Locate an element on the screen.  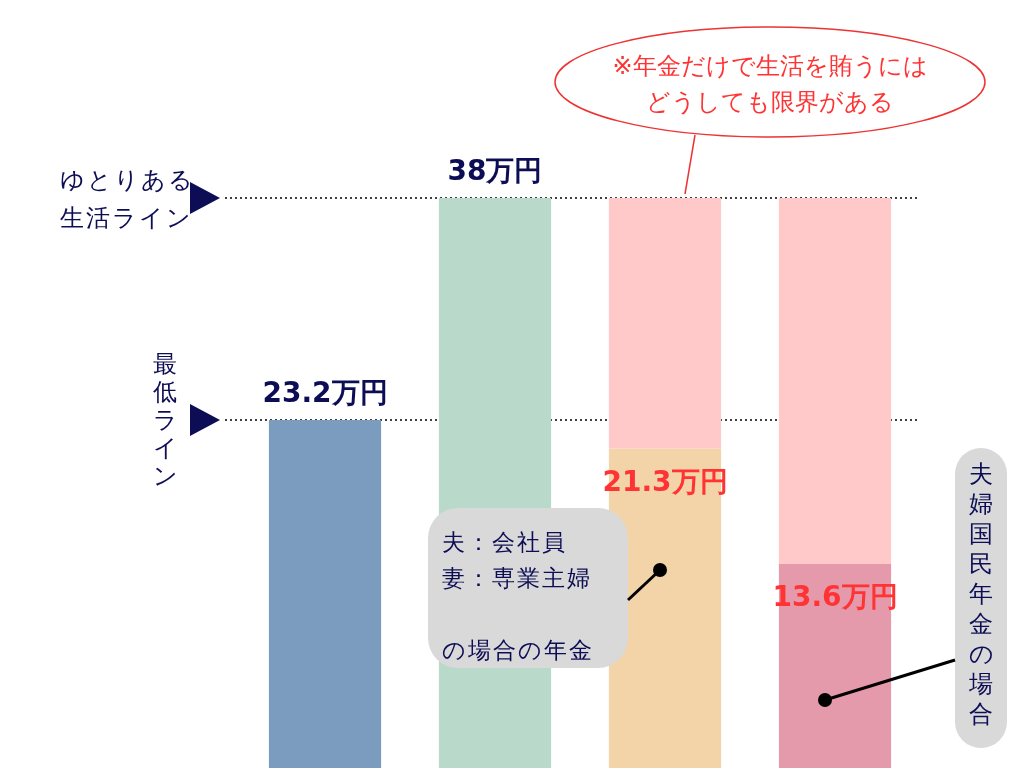
text: ※年金だけで生活を賄うにはどうしても限界がある is located at coordinates (770, 84).